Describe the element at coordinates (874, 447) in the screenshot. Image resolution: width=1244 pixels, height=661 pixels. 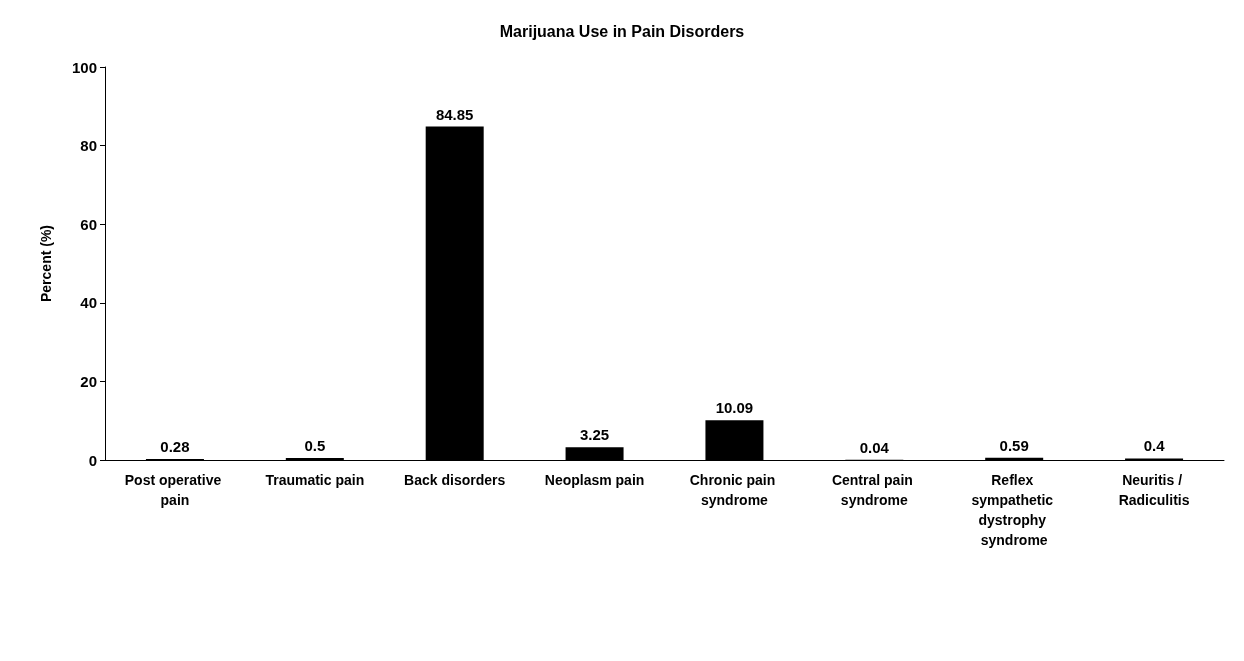
I see `data-label: 0.04` at that location.